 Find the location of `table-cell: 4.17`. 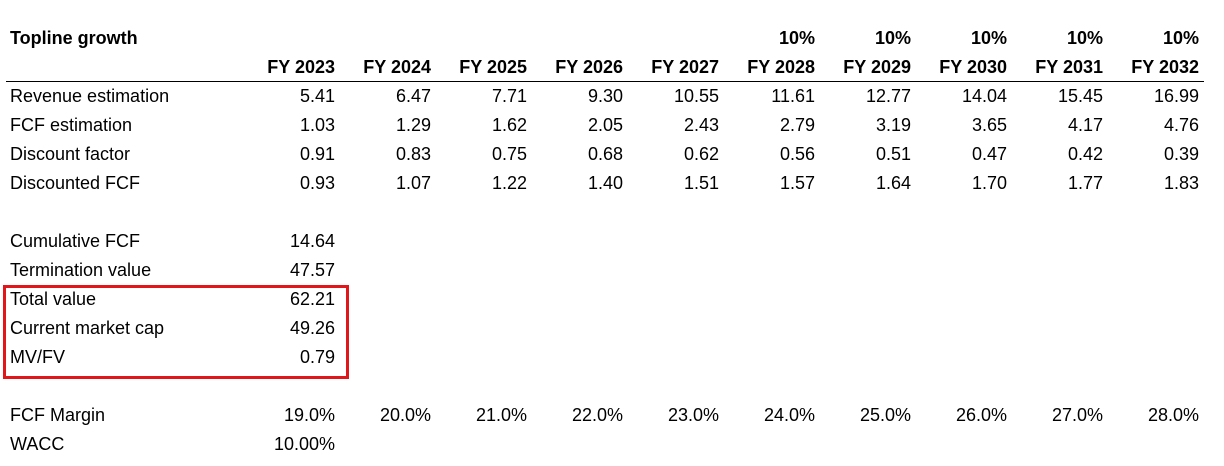

table-cell: 4.17 is located at coordinates (1085, 125).